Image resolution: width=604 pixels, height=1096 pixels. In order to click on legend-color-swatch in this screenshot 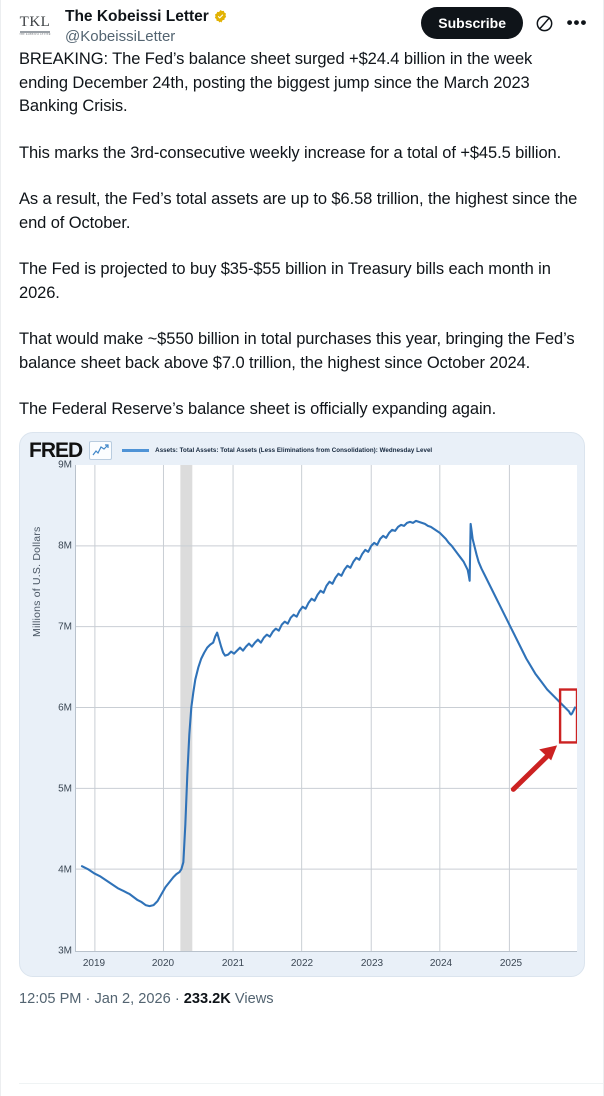, I will do `click(136, 450)`.